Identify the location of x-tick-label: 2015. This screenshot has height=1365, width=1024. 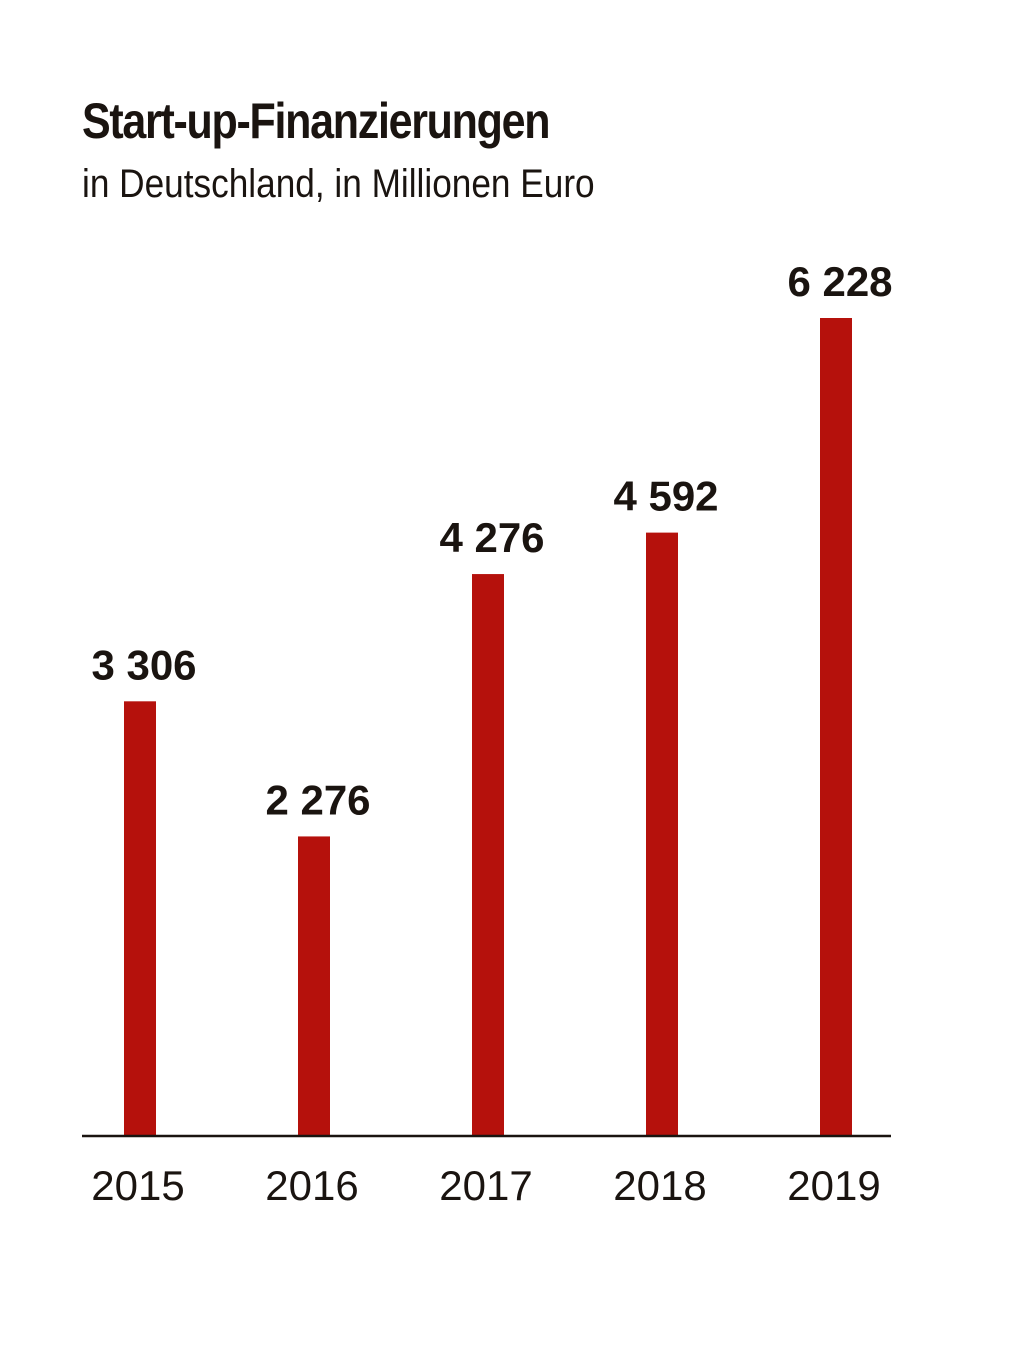
(137, 1185).